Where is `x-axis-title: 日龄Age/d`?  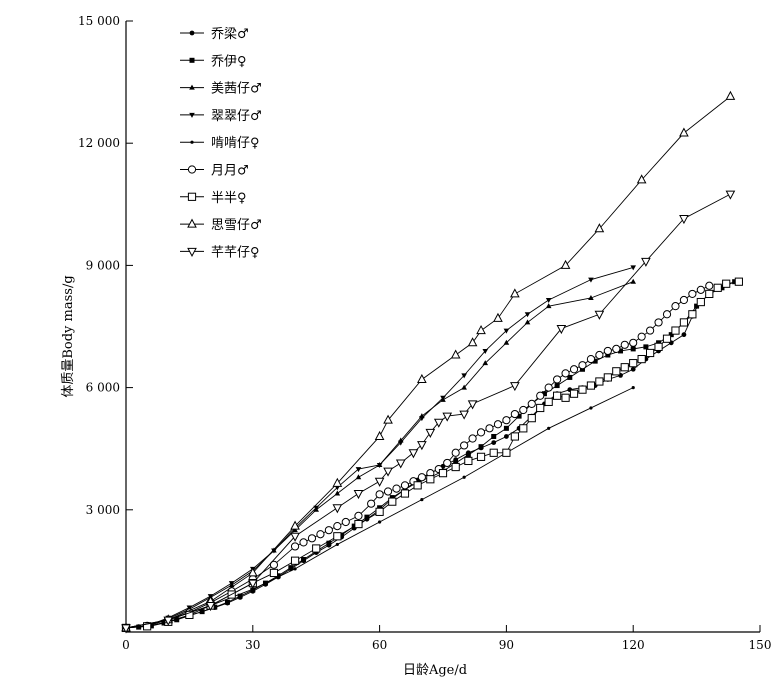 x-axis-title: 日龄Age/d is located at coordinates (435, 670).